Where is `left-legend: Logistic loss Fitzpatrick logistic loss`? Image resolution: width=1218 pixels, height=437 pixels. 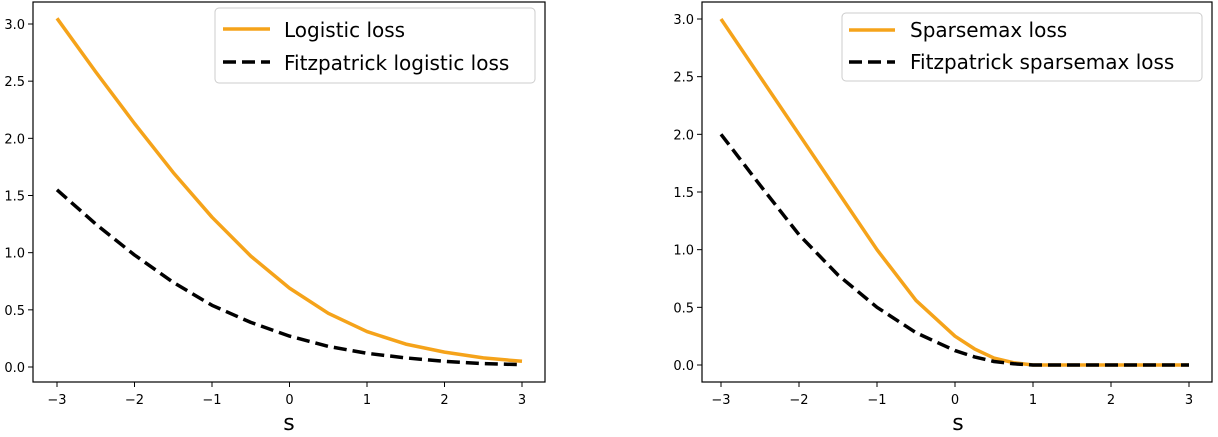 left-legend: Logistic loss Fitzpatrick logistic loss is located at coordinates (375, 45).